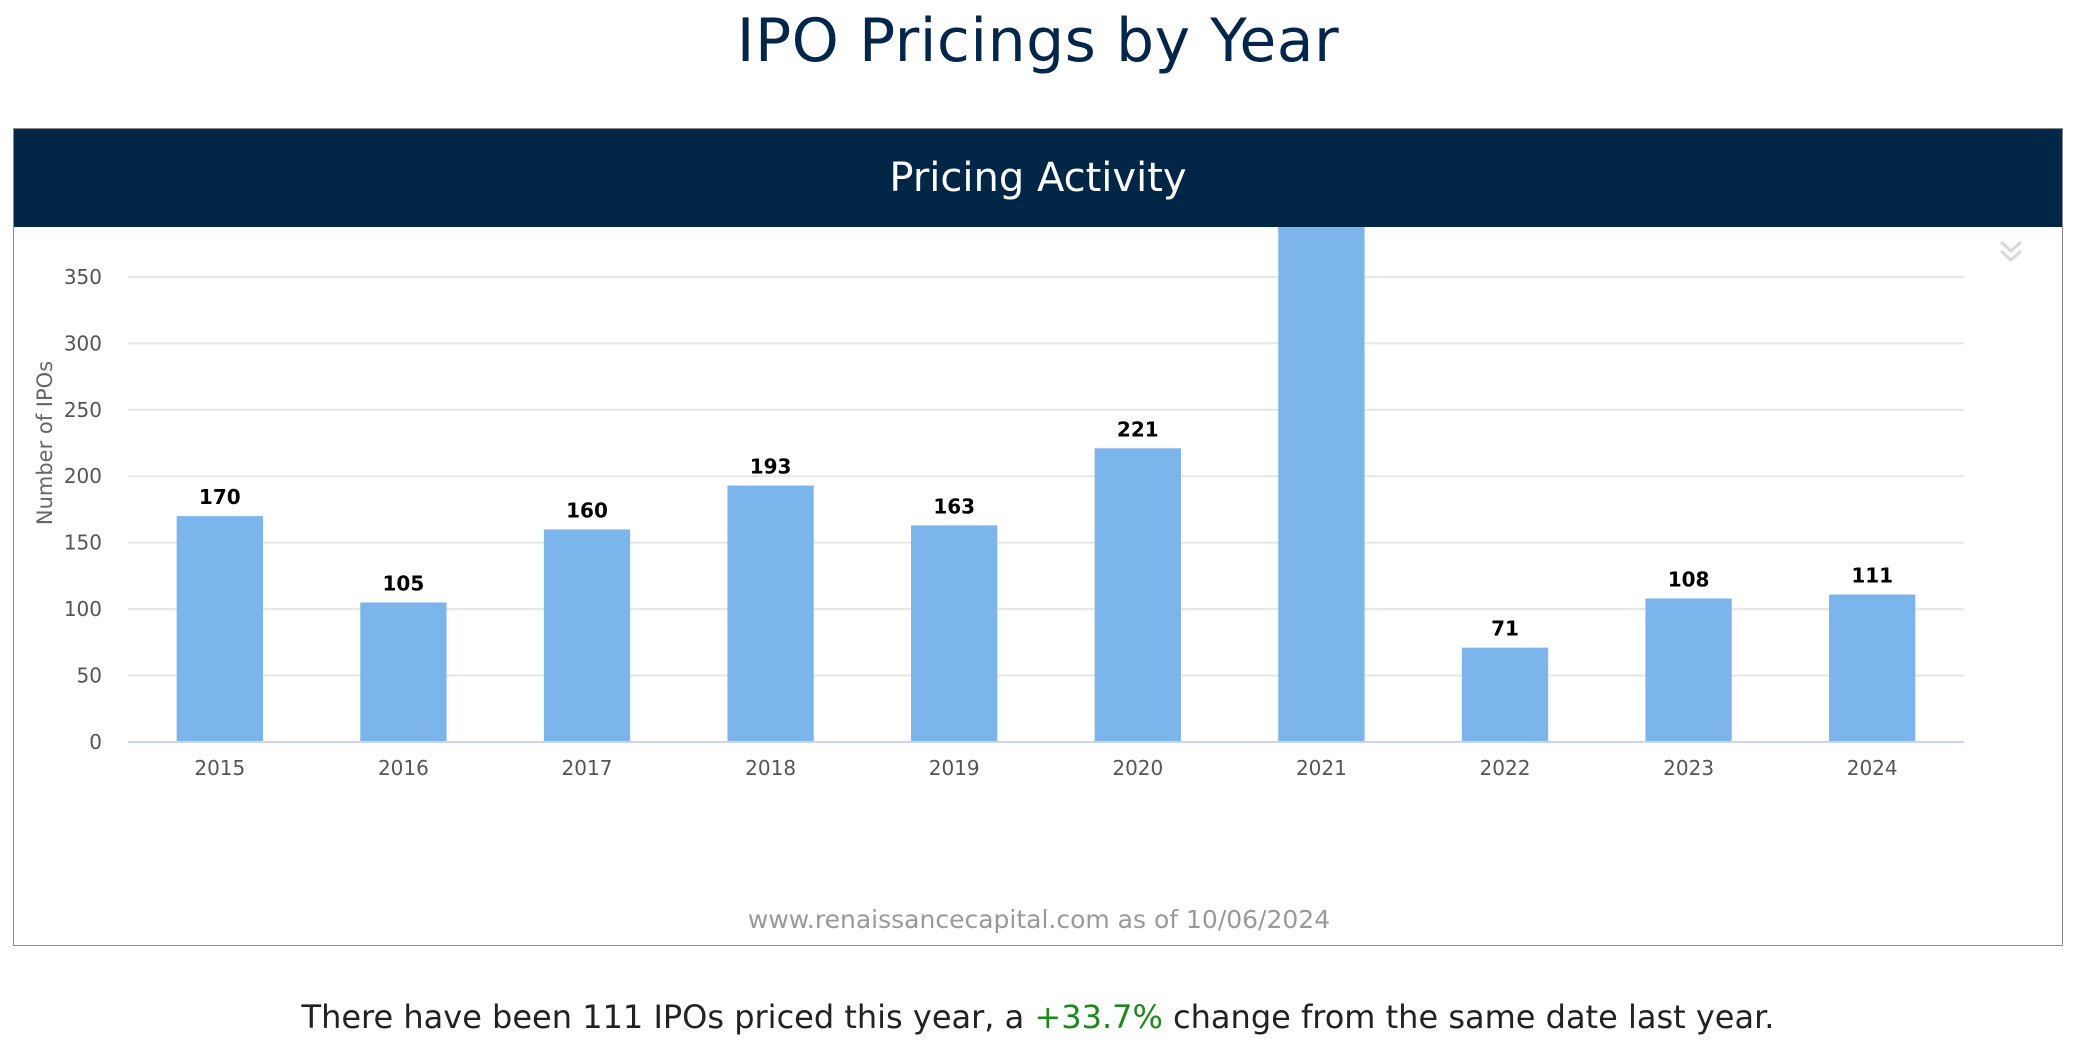 This screenshot has height=1052, width=2076. I want to click on bar-2015, so click(219, 629).